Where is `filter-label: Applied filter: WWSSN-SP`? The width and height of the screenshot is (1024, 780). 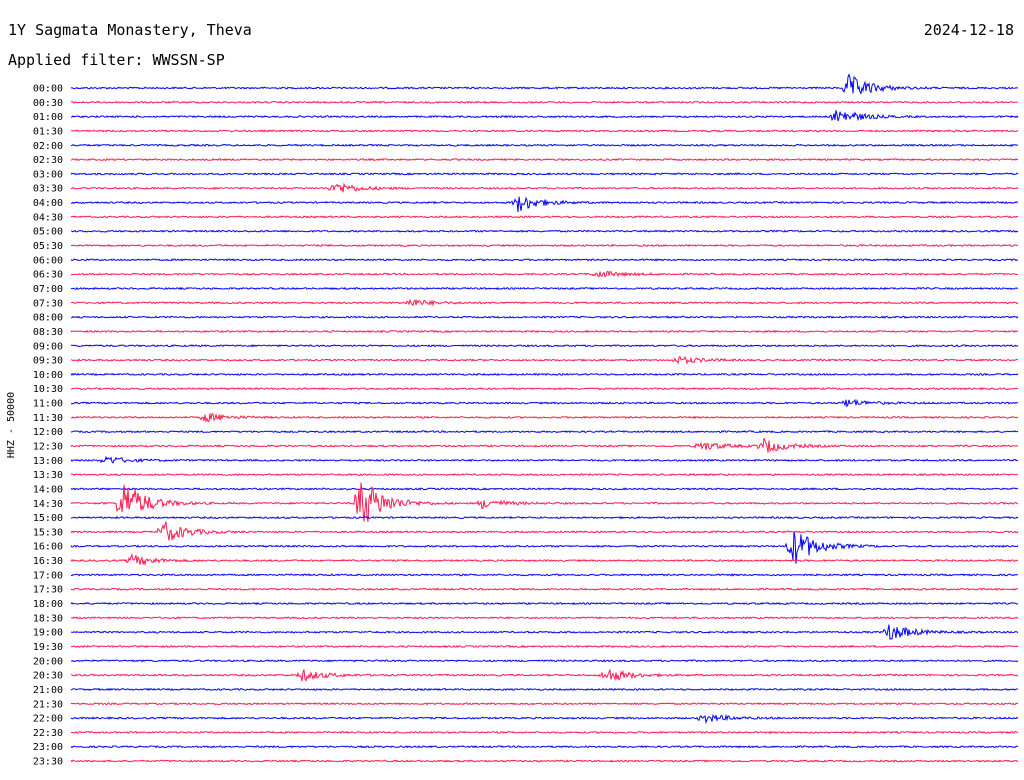 filter-label: Applied filter: WWSSN-SP is located at coordinates (116, 60).